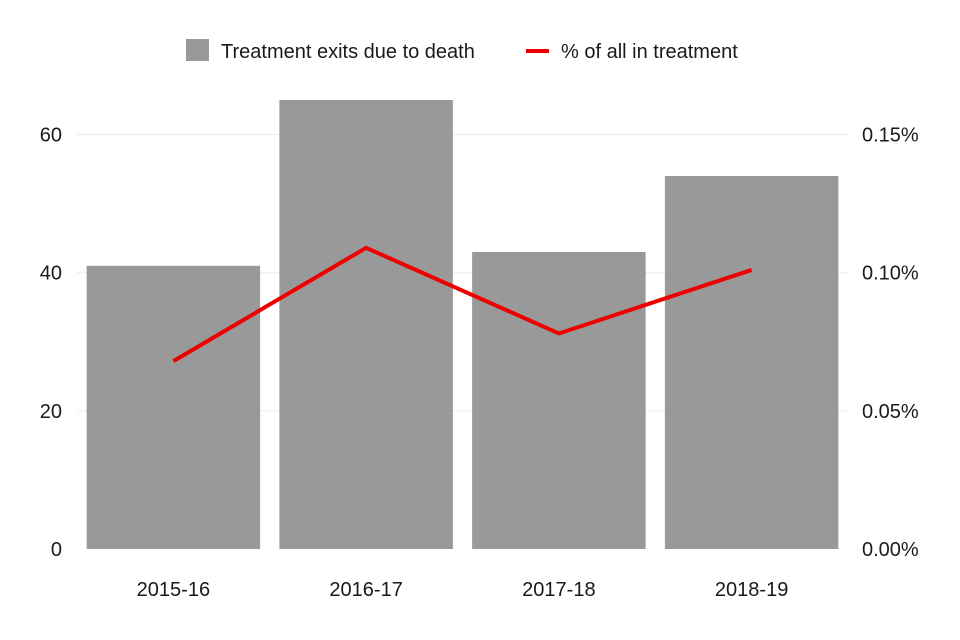 This screenshot has width=960, height=640. Describe the element at coordinates (173, 590) in the screenshot. I see `x-tick-label: 2015-16` at that location.